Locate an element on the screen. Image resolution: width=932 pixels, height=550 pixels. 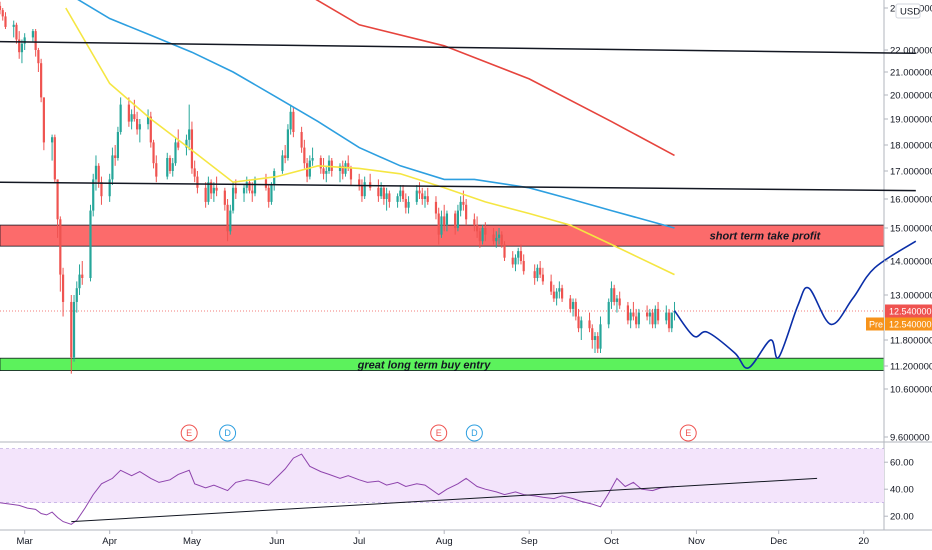
price-tick-label: 19.000000 is located at coordinates (911, 120).